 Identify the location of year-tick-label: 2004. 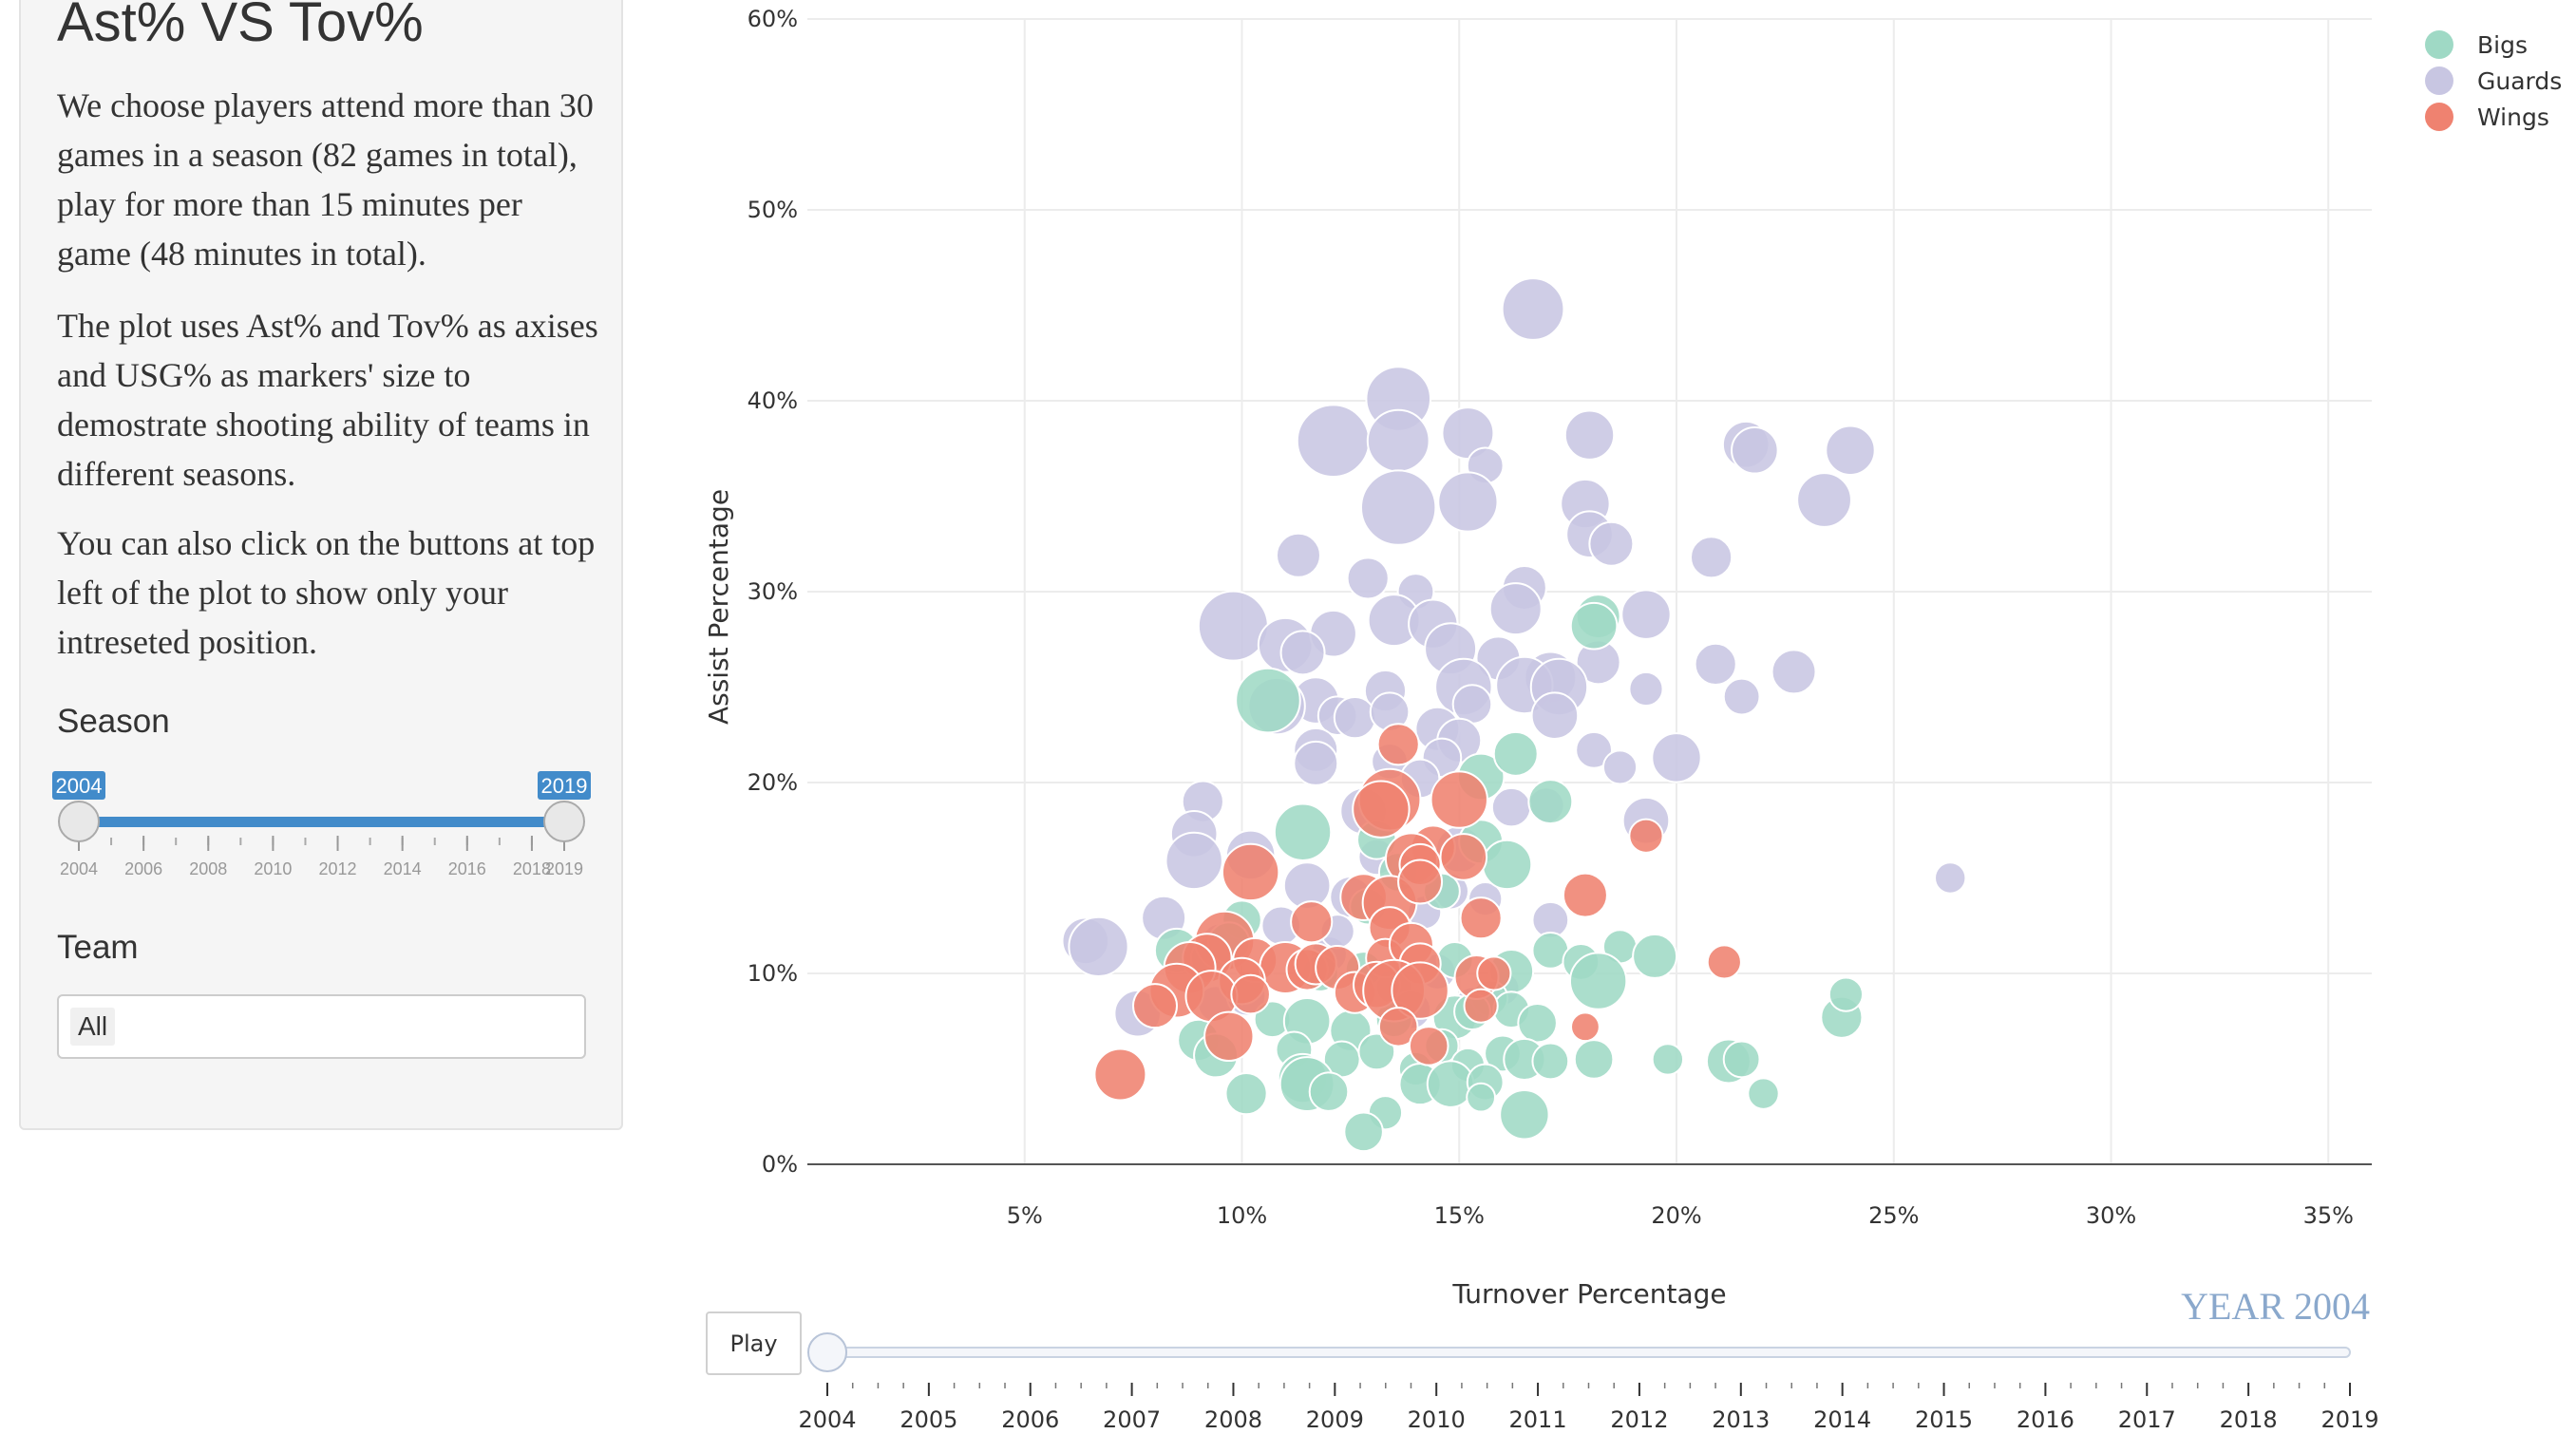
(827, 1420).